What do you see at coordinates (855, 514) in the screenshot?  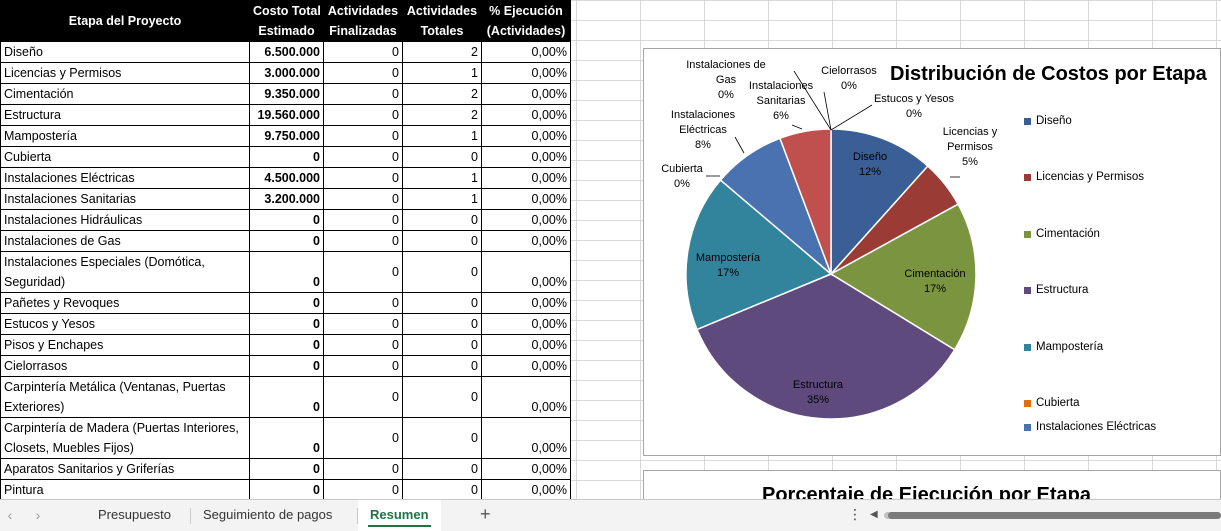 I see `vertical-ellipsis-icon: ⋮` at bounding box center [855, 514].